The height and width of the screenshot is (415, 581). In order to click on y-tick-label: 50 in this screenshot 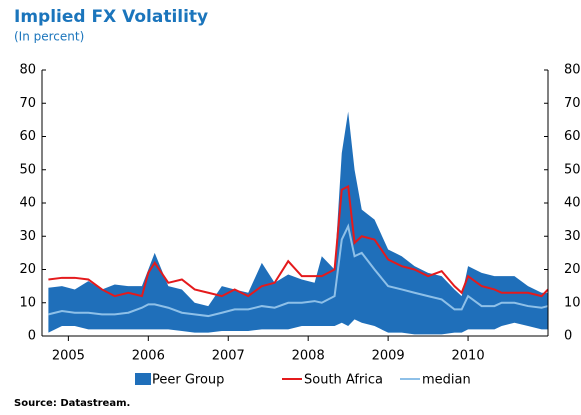, I will do `click(27, 169)`.